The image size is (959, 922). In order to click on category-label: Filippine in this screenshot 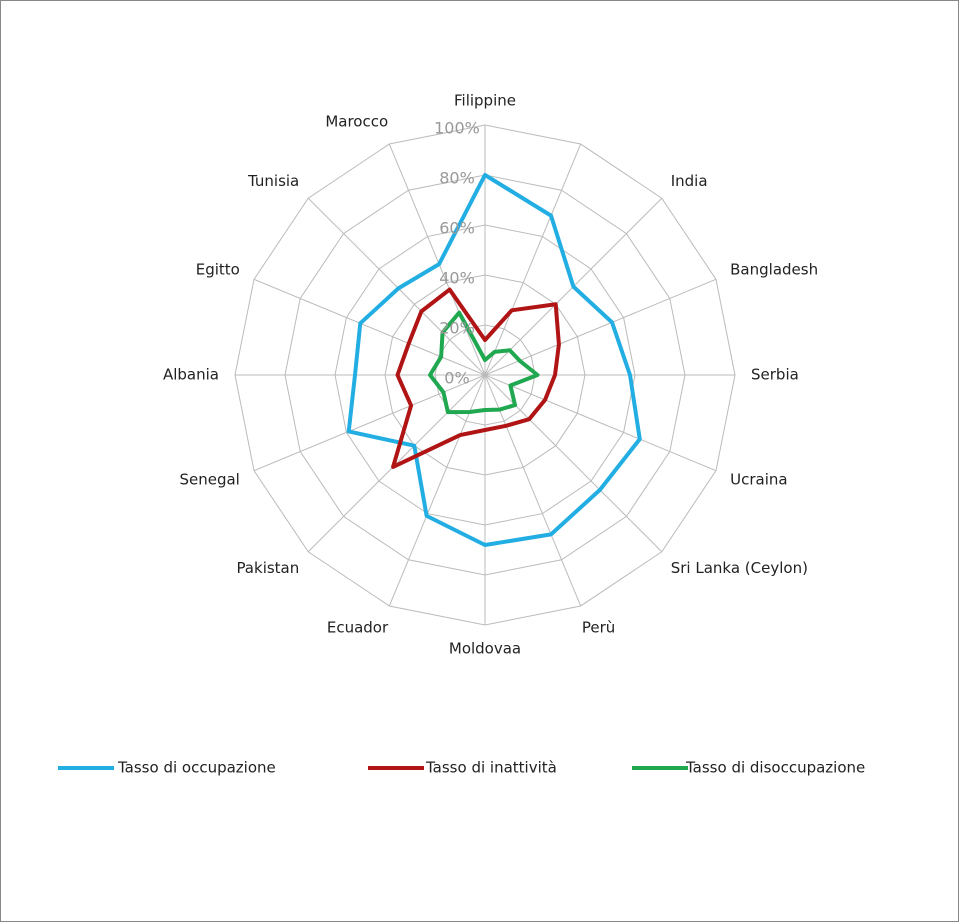, I will do `click(485, 101)`.